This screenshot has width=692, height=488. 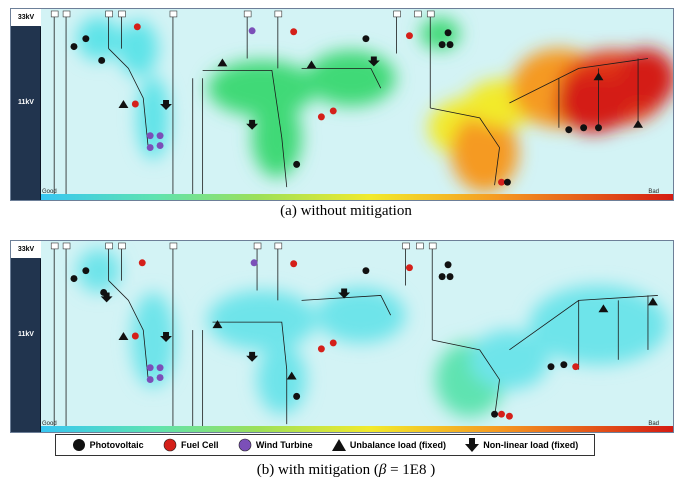 I want to click on legend-label: Photovoltaic, so click(x=116, y=445).